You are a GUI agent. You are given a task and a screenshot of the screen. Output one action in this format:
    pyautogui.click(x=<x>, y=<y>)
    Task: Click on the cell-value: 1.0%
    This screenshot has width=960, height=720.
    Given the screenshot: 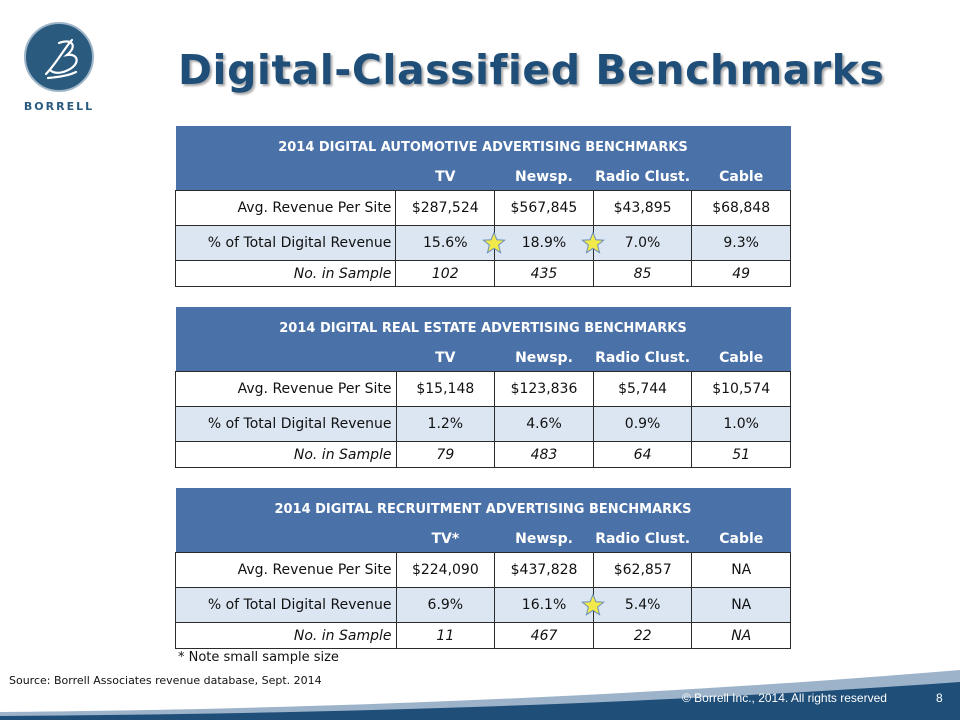 What is the action you would take?
    pyautogui.click(x=741, y=424)
    